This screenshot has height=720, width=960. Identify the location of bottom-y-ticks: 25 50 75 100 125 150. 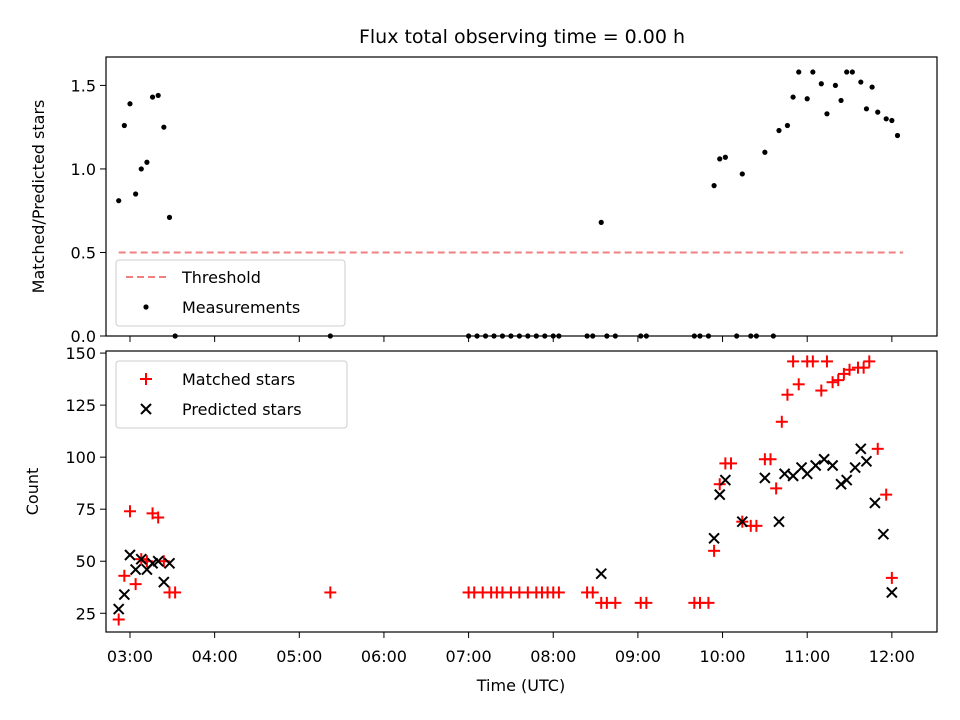
(85, 483).